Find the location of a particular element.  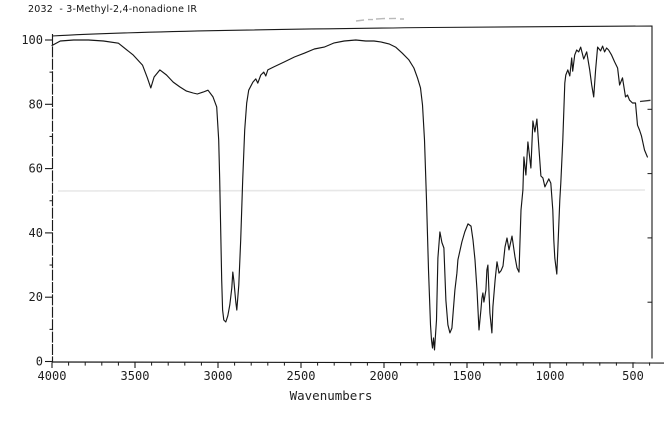

svg-text: 40 is located at coordinates (36, 233).